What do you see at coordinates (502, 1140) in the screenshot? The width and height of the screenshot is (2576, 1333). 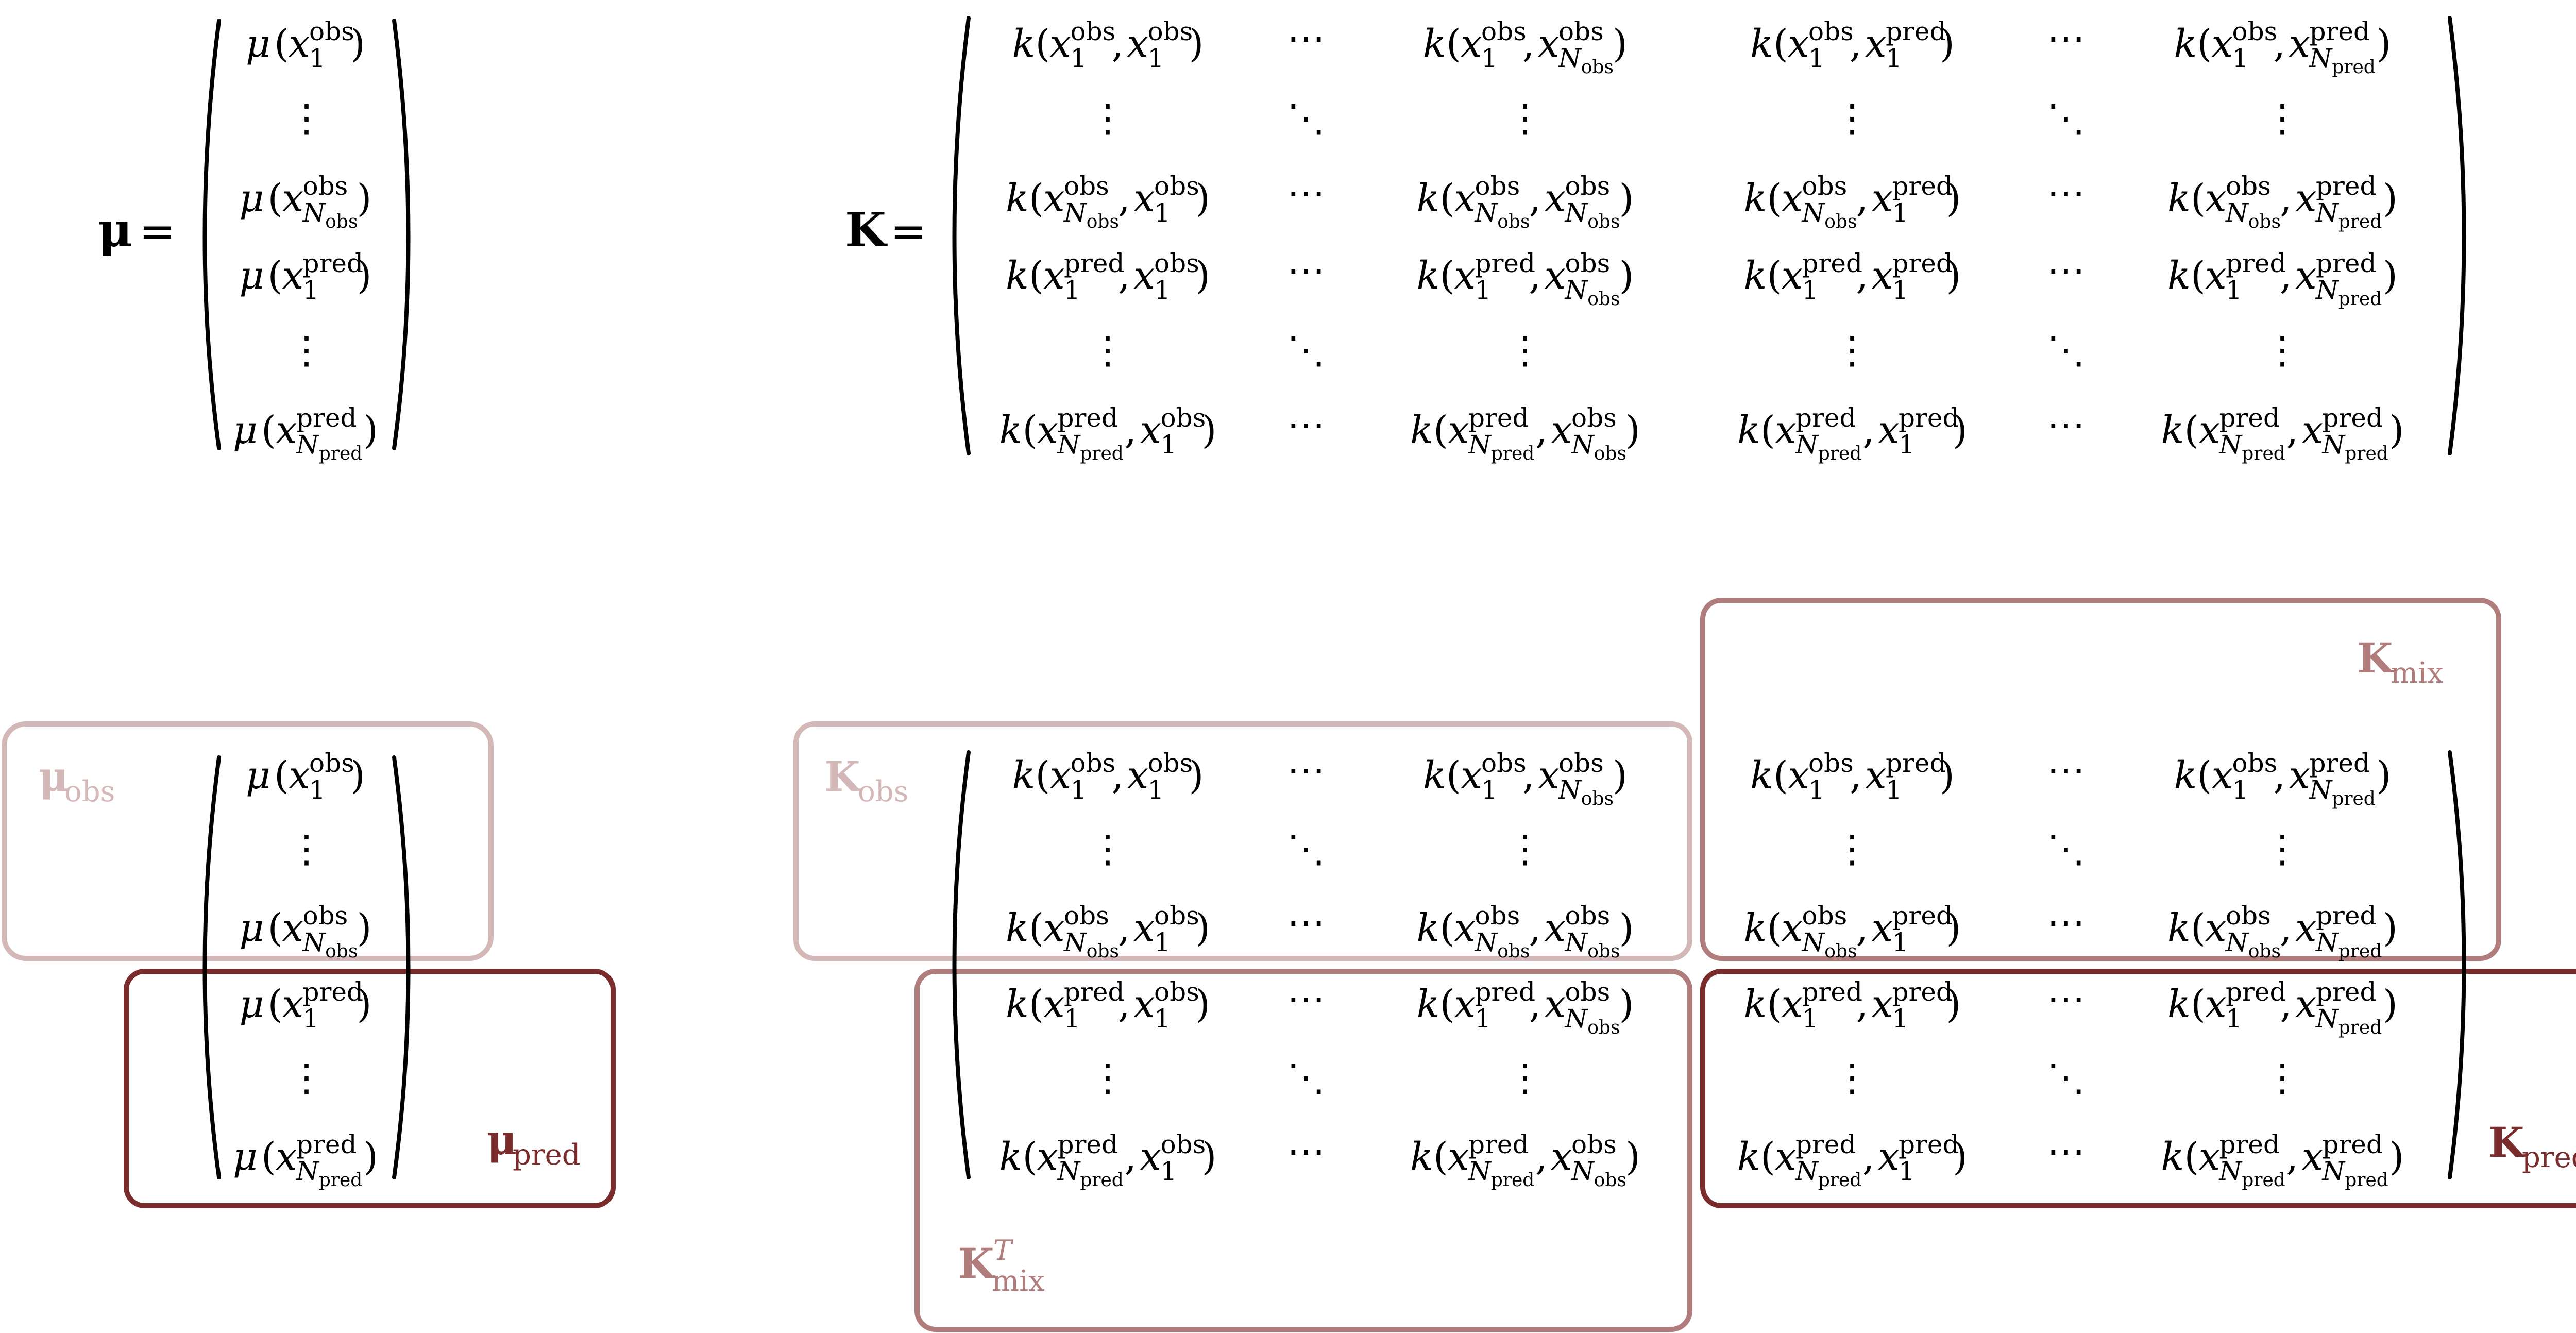 I see `mu-pred-label-base: μ` at bounding box center [502, 1140].